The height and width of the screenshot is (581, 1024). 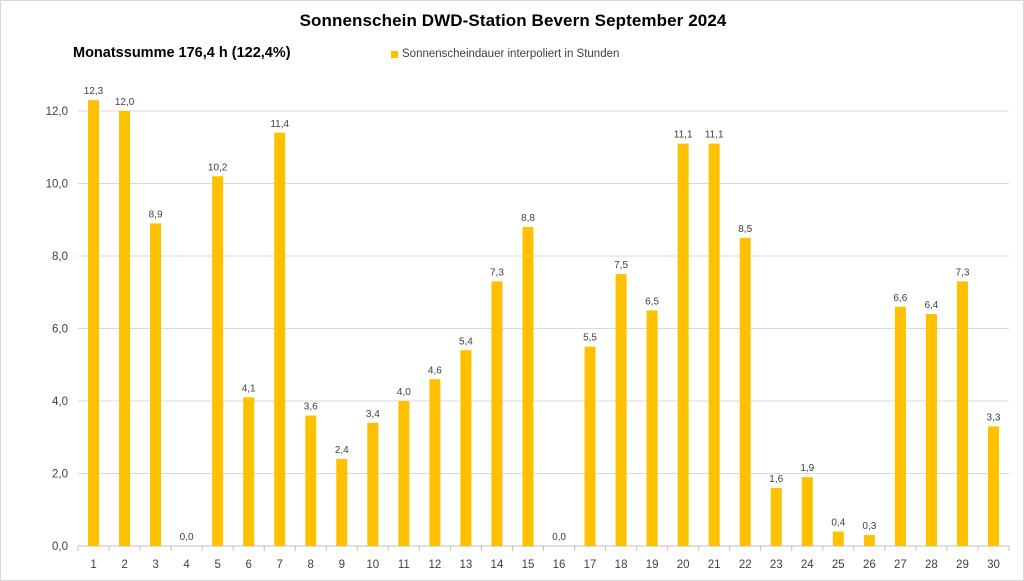 What do you see at coordinates (497, 565) in the screenshot?
I see `x-tick-label: 14` at bounding box center [497, 565].